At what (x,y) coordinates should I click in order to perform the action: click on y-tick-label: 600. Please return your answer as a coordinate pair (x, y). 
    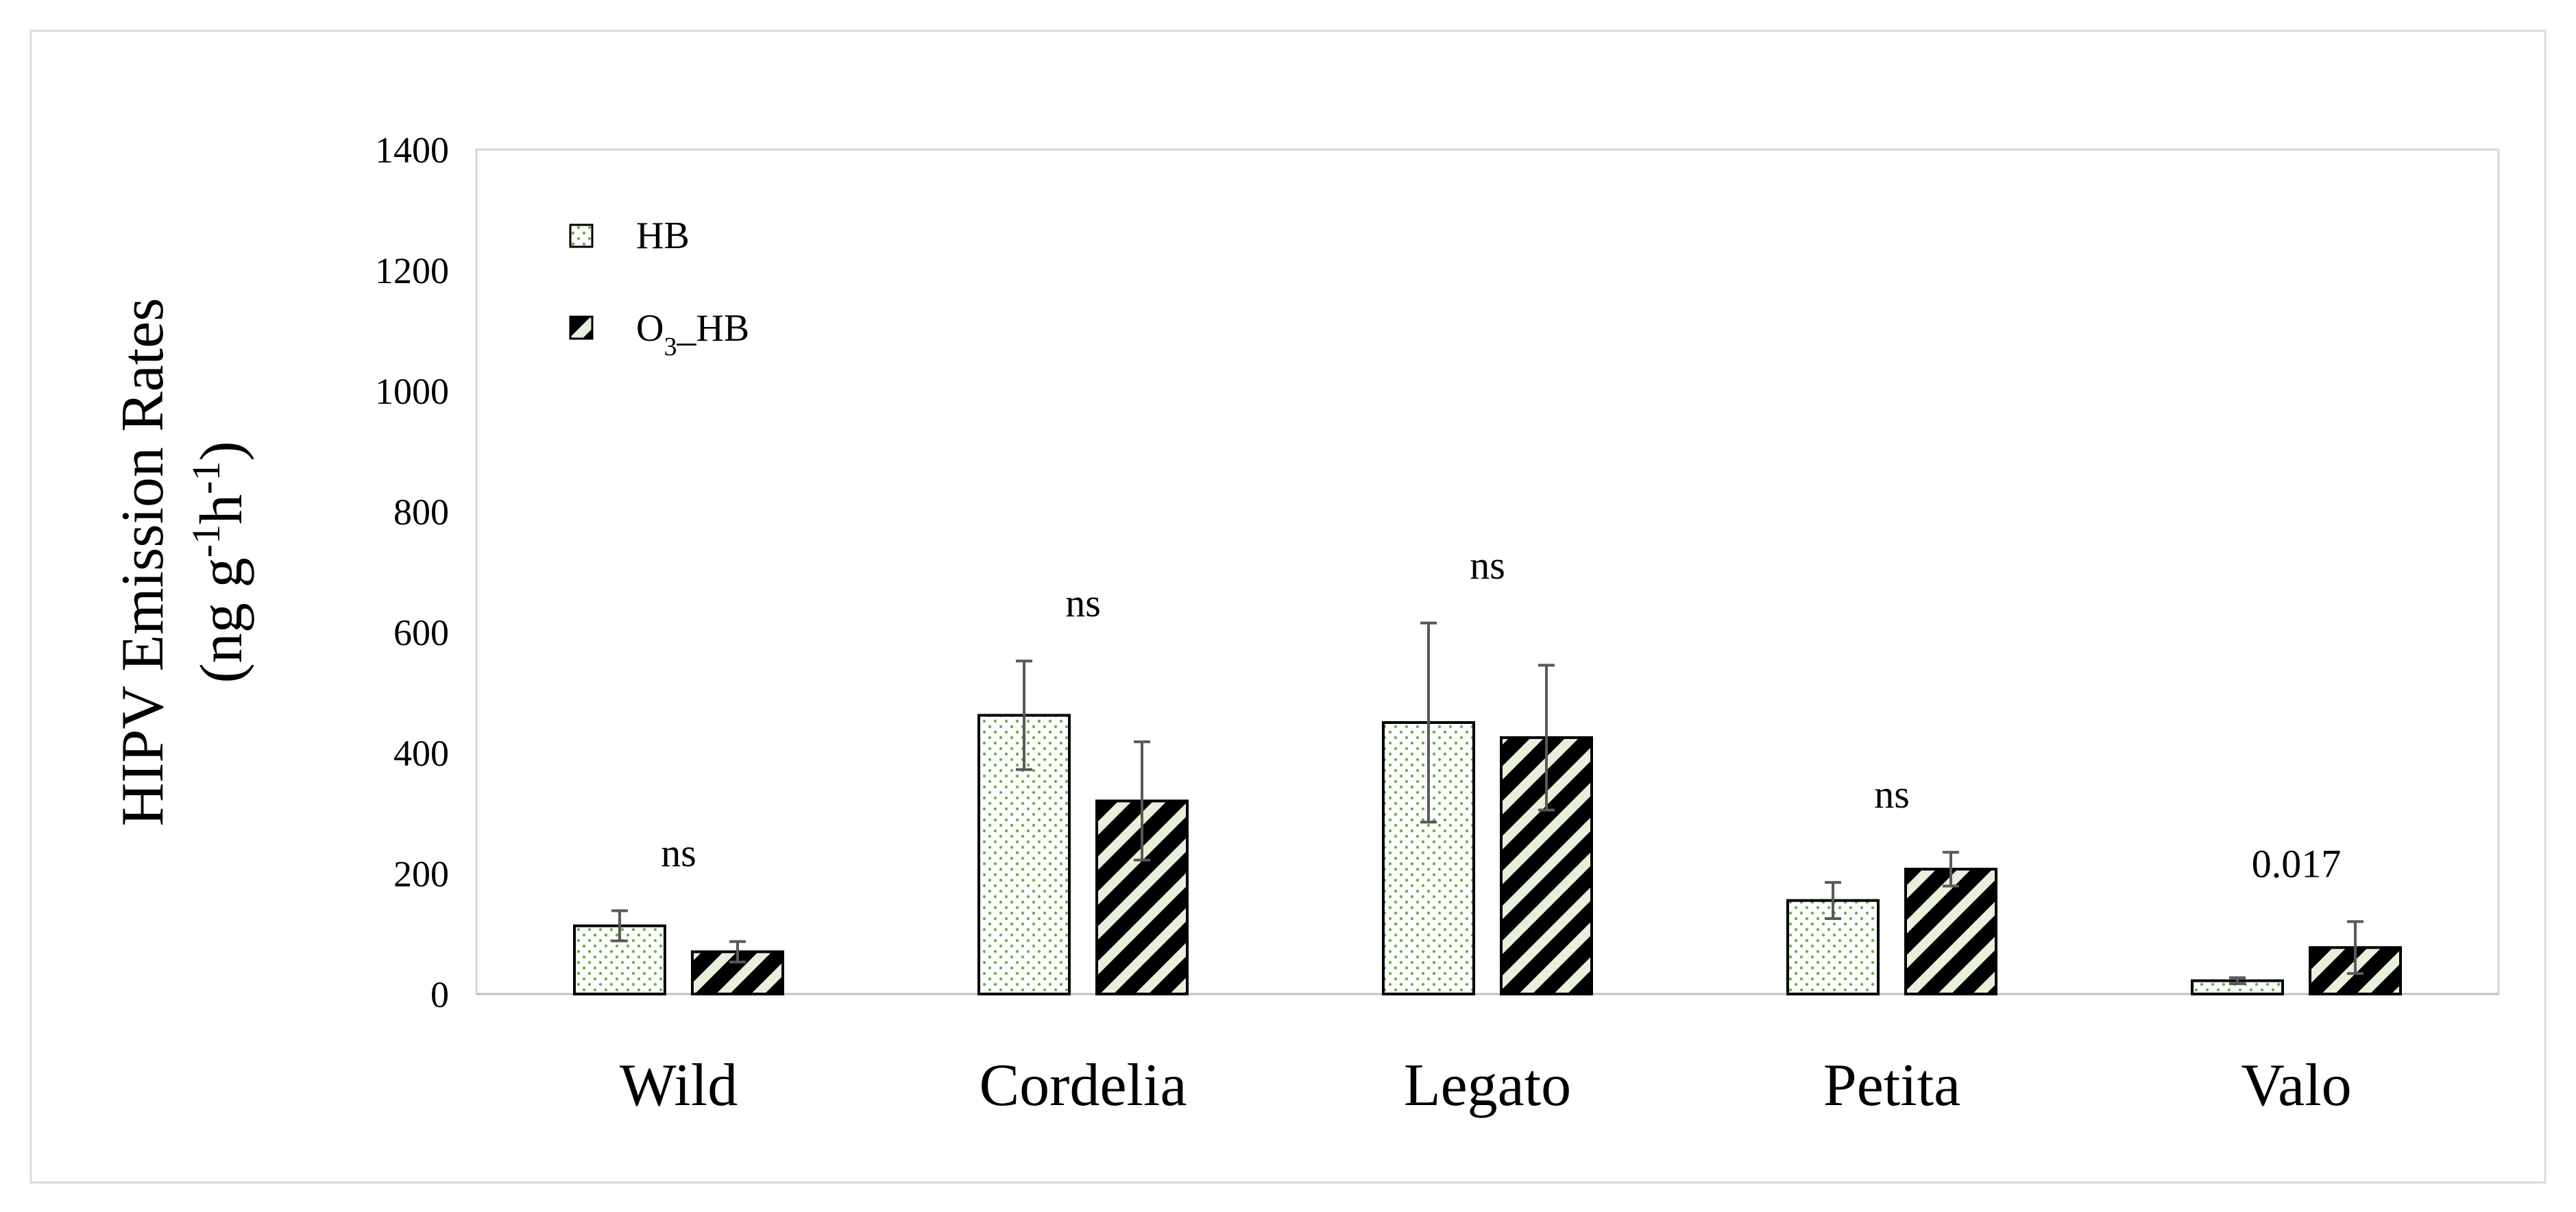
    Looking at the image, I should click on (421, 632).